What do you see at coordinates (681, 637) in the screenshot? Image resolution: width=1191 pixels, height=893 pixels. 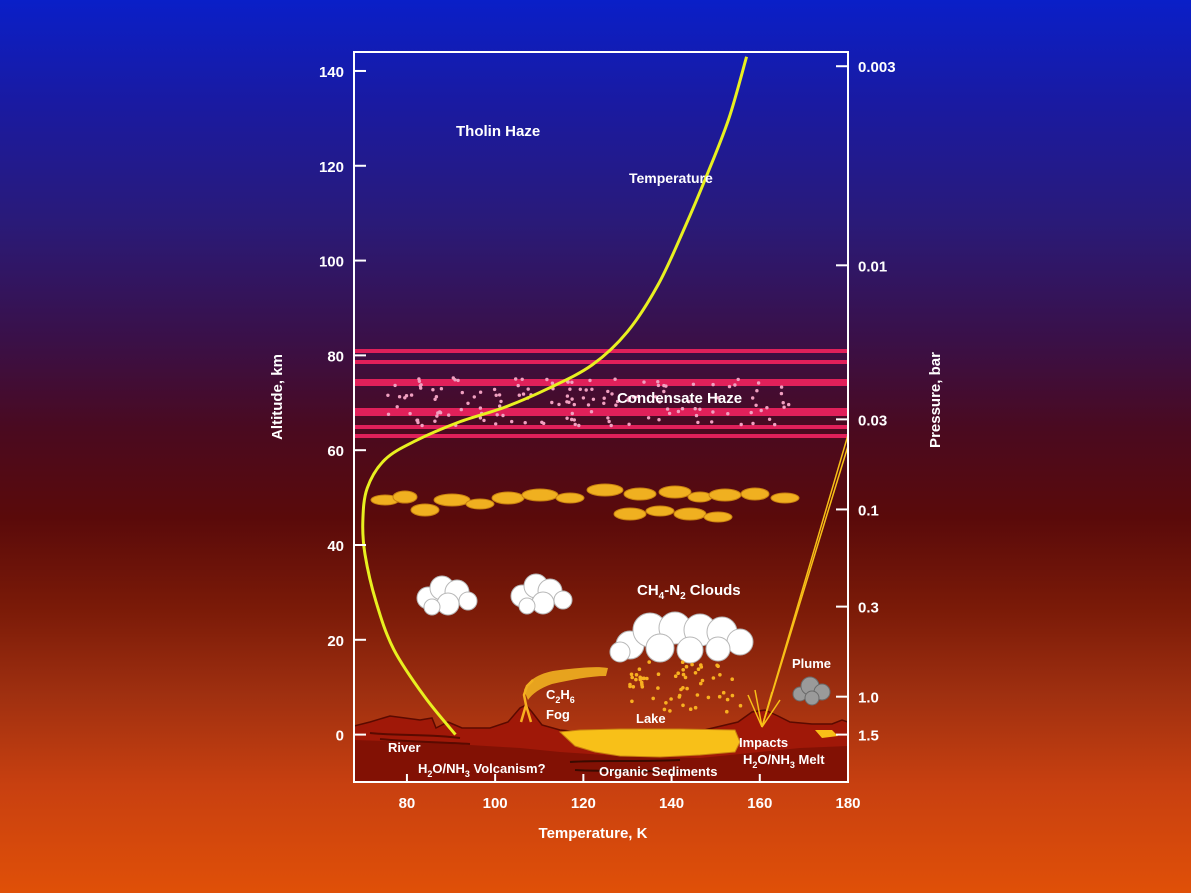 I see `white-cloud-large` at bounding box center [681, 637].